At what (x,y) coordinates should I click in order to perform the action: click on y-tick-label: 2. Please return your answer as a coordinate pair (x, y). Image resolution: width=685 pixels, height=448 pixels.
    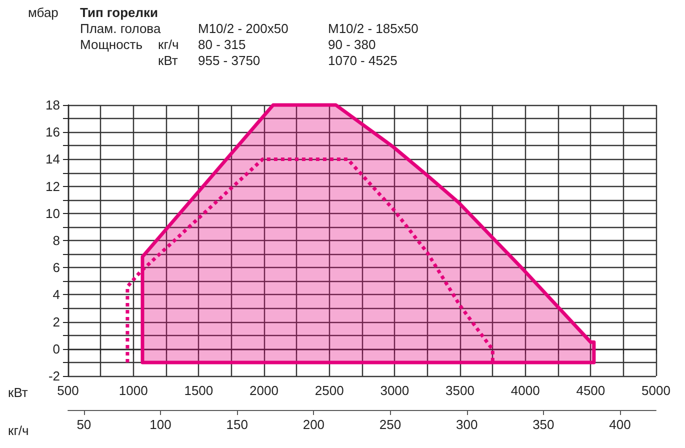
    Looking at the image, I should click on (56, 322).